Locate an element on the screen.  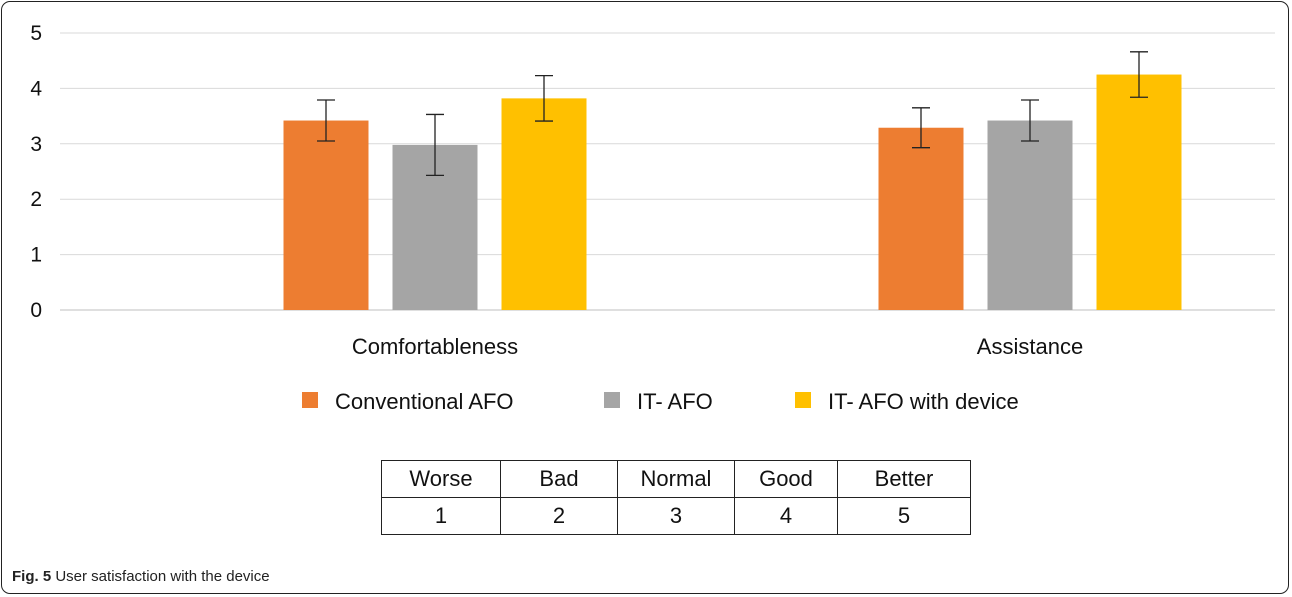
scale-score-row: 1 2 3 4 5 is located at coordinates (676, 516).